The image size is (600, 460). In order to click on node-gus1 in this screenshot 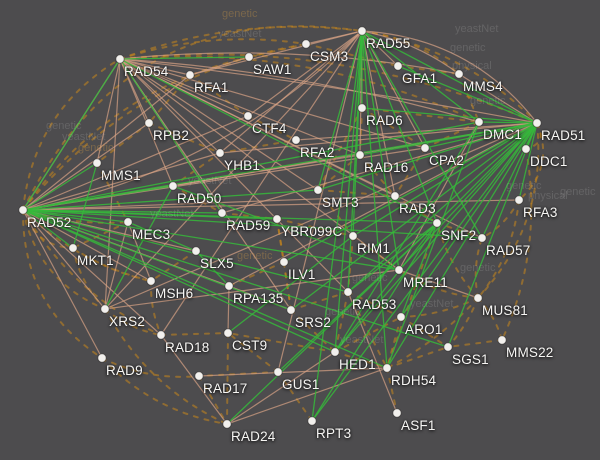, I will do `click(278, 372)`.